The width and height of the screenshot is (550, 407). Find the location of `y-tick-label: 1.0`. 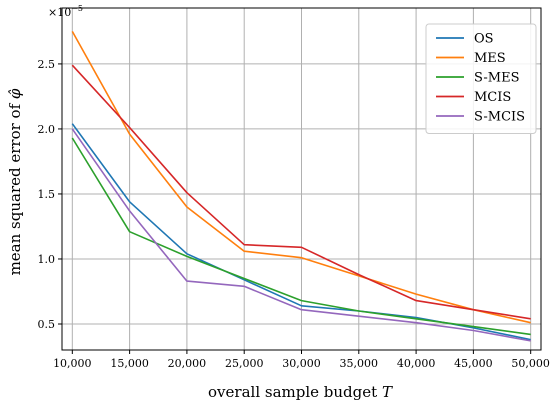

y-tick-label: 1.0 is located at coordinates (47, 259).